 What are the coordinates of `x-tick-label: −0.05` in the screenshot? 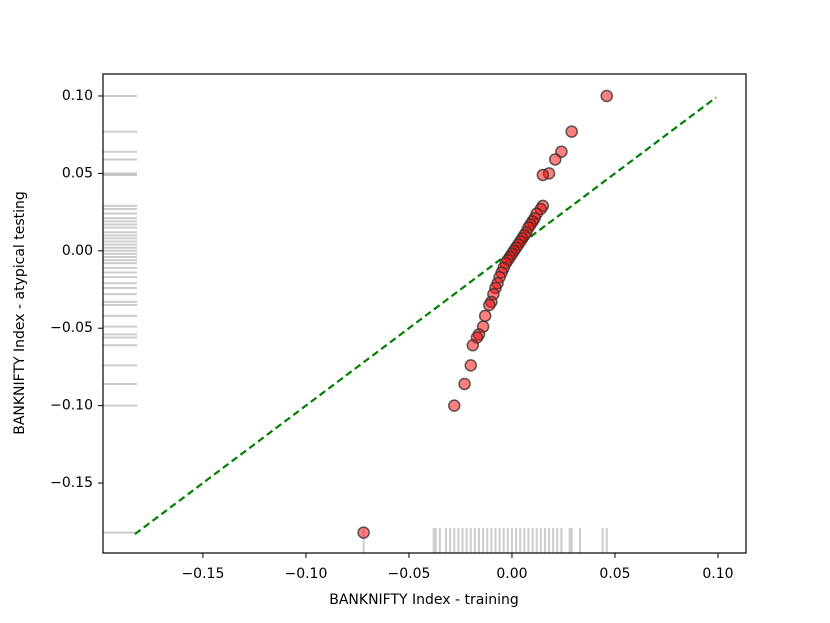 It's located at (408, 574).